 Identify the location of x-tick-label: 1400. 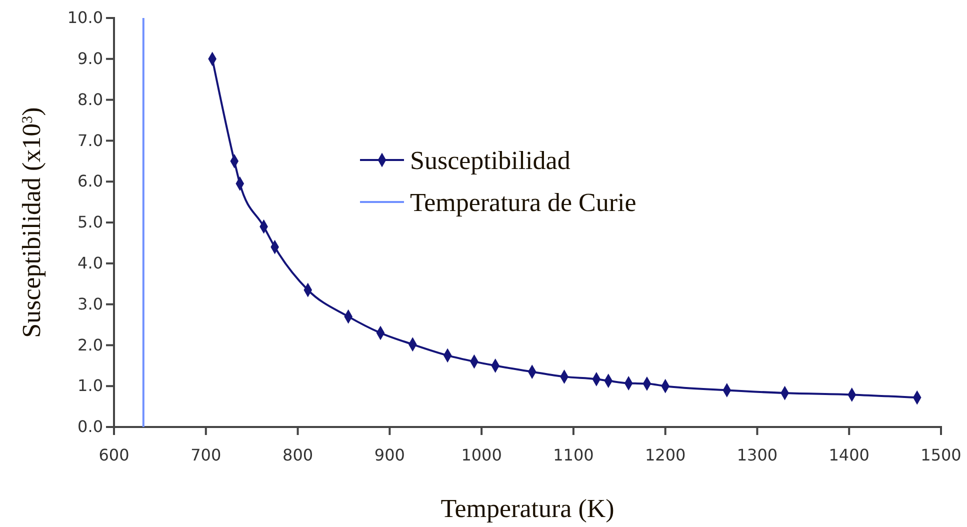
(849, 454).